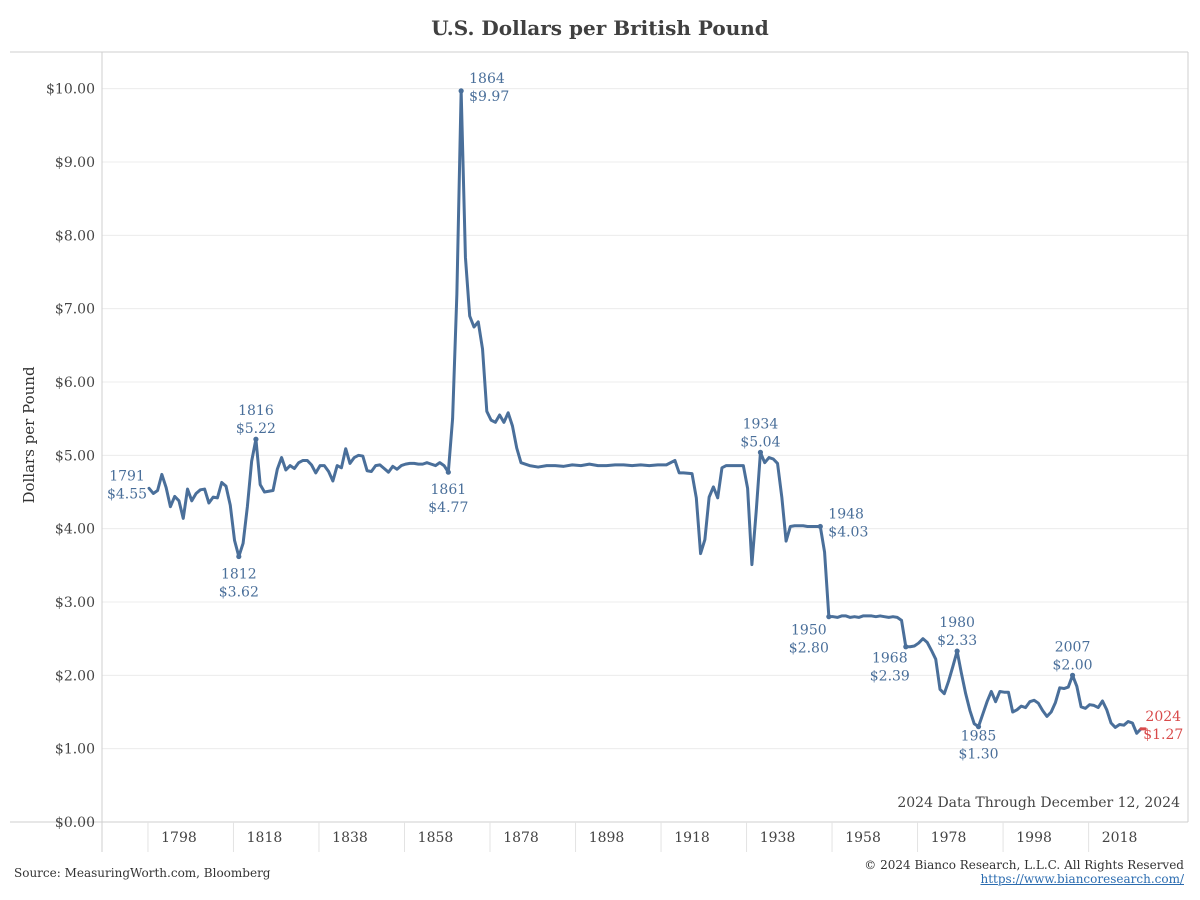 The image size is (1200, 900). I want to click on y-tick-label: $6.00, so click(75, 383).